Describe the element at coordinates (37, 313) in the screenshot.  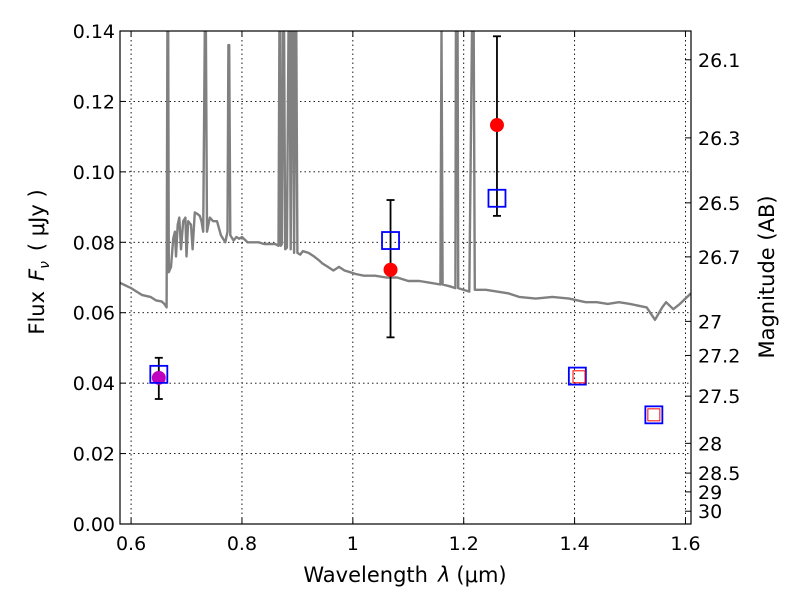
I see `y-axis-title-text: Flux` at that location.